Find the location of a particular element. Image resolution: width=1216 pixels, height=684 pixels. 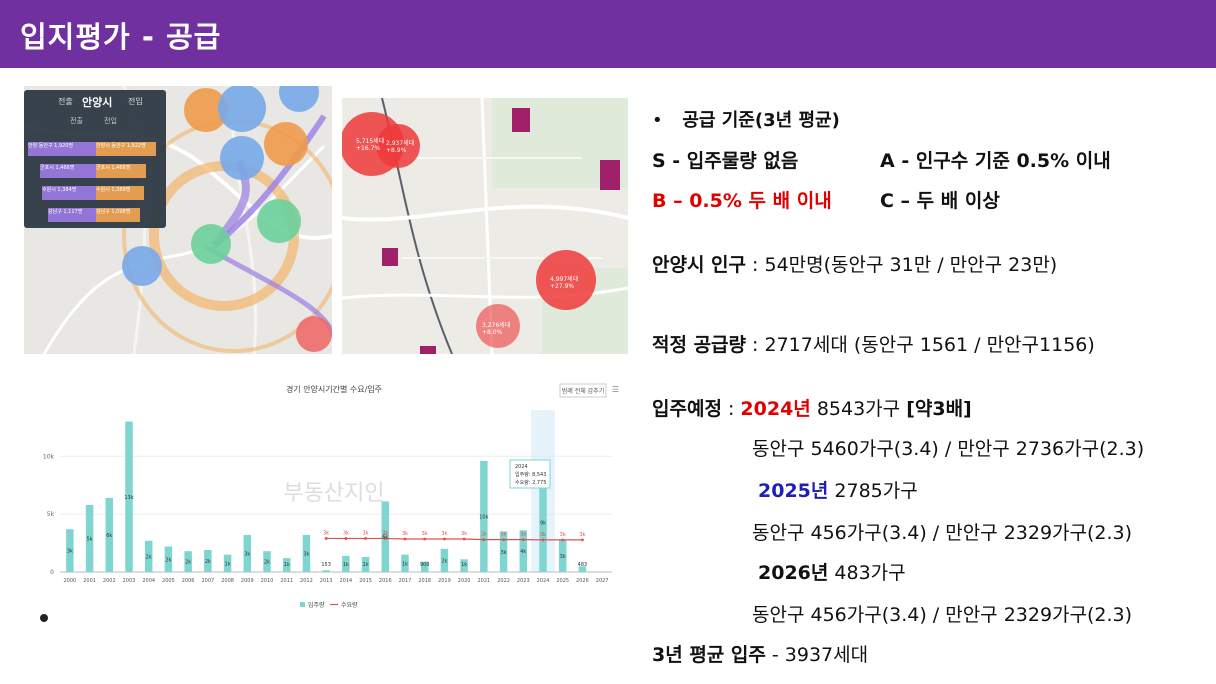

bar-2013 is located at coordinates (326, 571).